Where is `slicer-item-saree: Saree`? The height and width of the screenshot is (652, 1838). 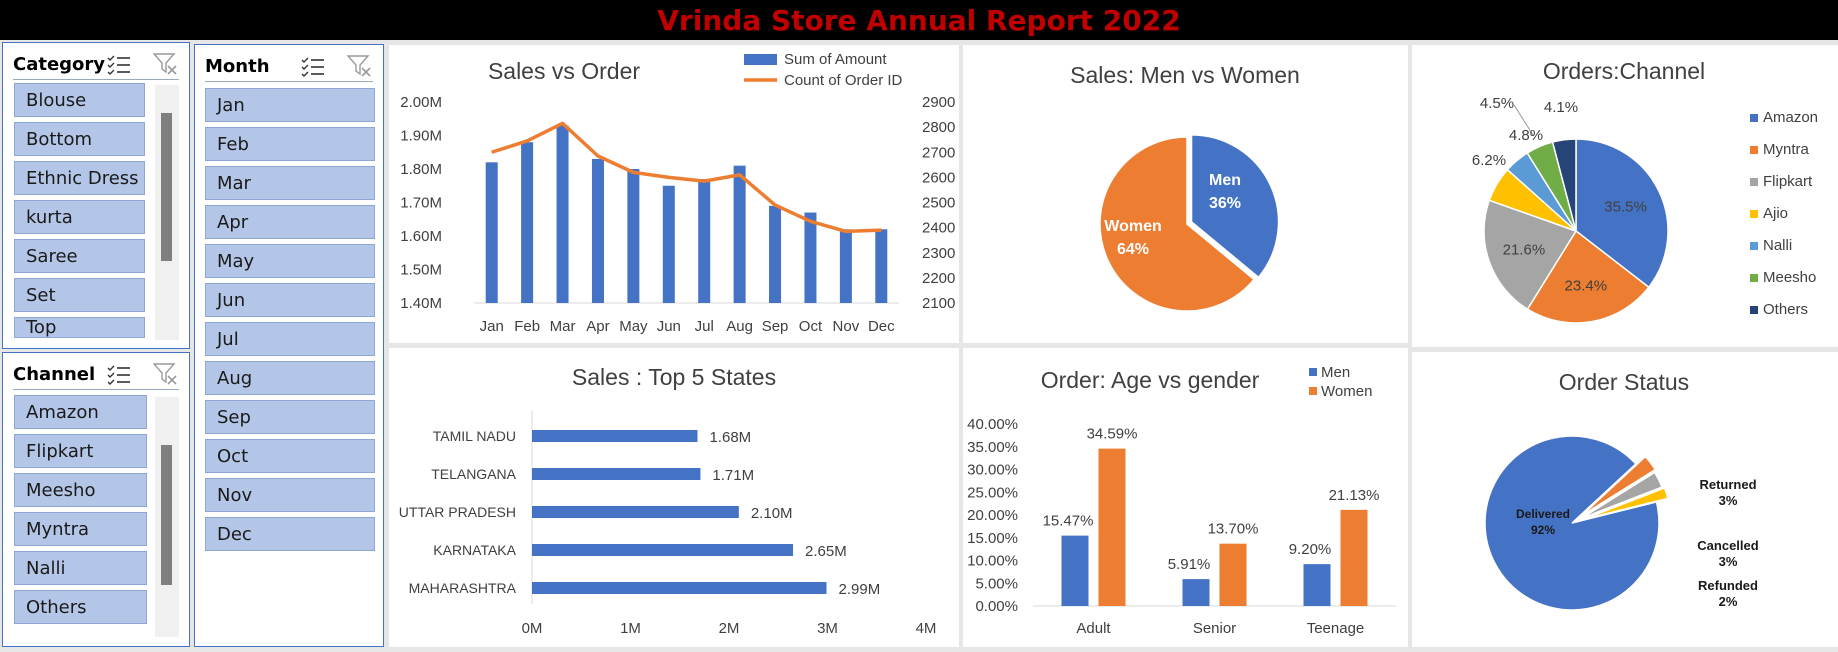 slicer-item-saree: Saree is located at coordinates (79, 256).